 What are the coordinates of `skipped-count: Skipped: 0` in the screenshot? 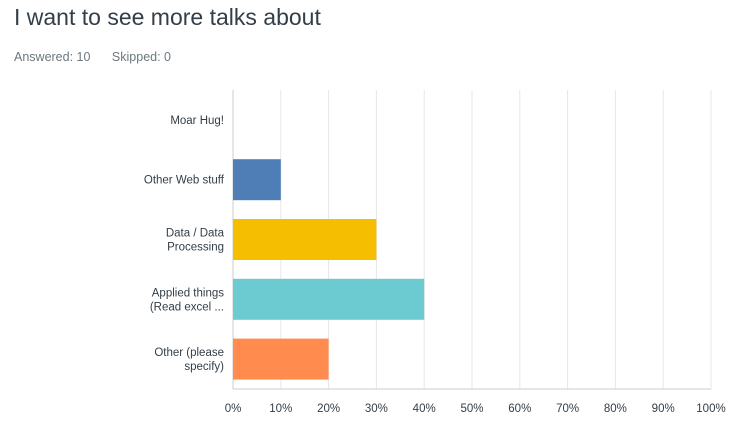 It's located at (141, 57).